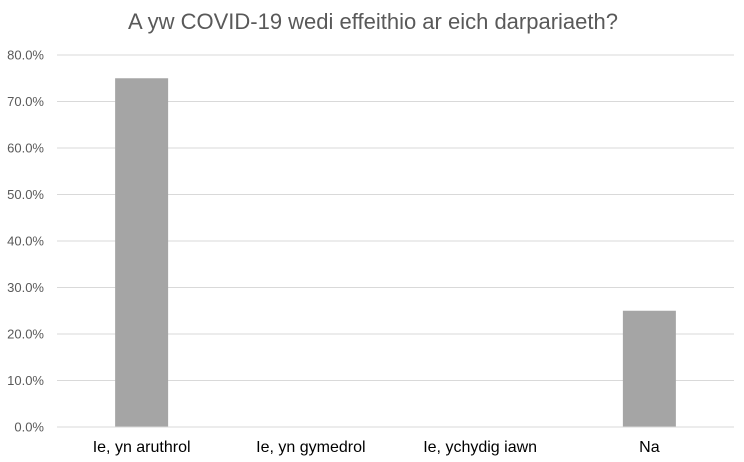  Describe the element at coordinates (25, 334) in the screenshot. I see `y-tick-label: 20.0%` at that location.